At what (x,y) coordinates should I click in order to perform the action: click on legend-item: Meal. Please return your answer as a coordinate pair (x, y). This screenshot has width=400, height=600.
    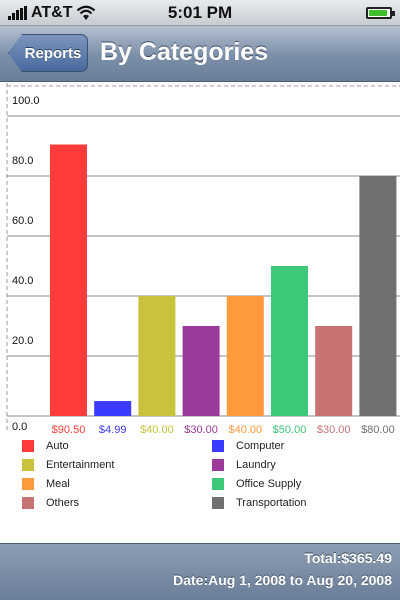
    Looking at the image, I should click on (46, 484).